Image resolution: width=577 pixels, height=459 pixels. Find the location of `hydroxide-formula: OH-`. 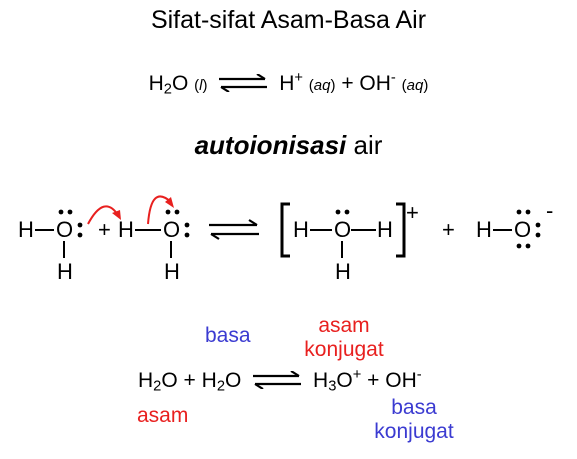

hydroxide-formula: OH- is located at coordinates (403, 379).